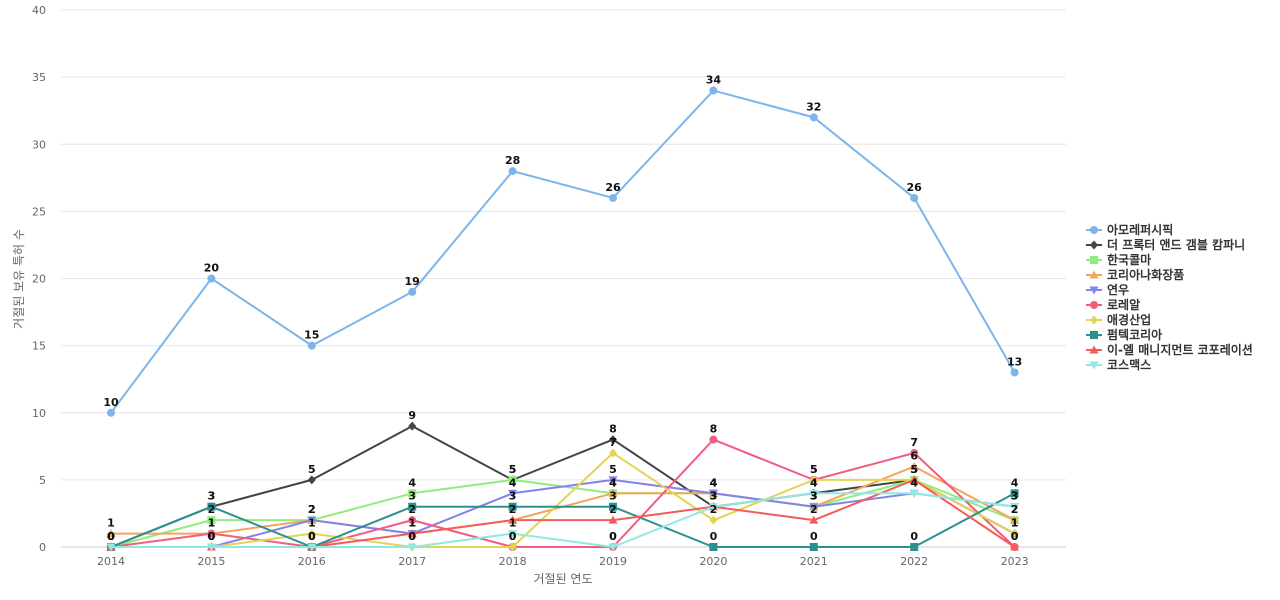 This screenshot has width=1280, height=600. What do you see at coordinates (513, 561) in the screenshot?
I see `x-tick-label: 2018` at bounding box center [513, 561].